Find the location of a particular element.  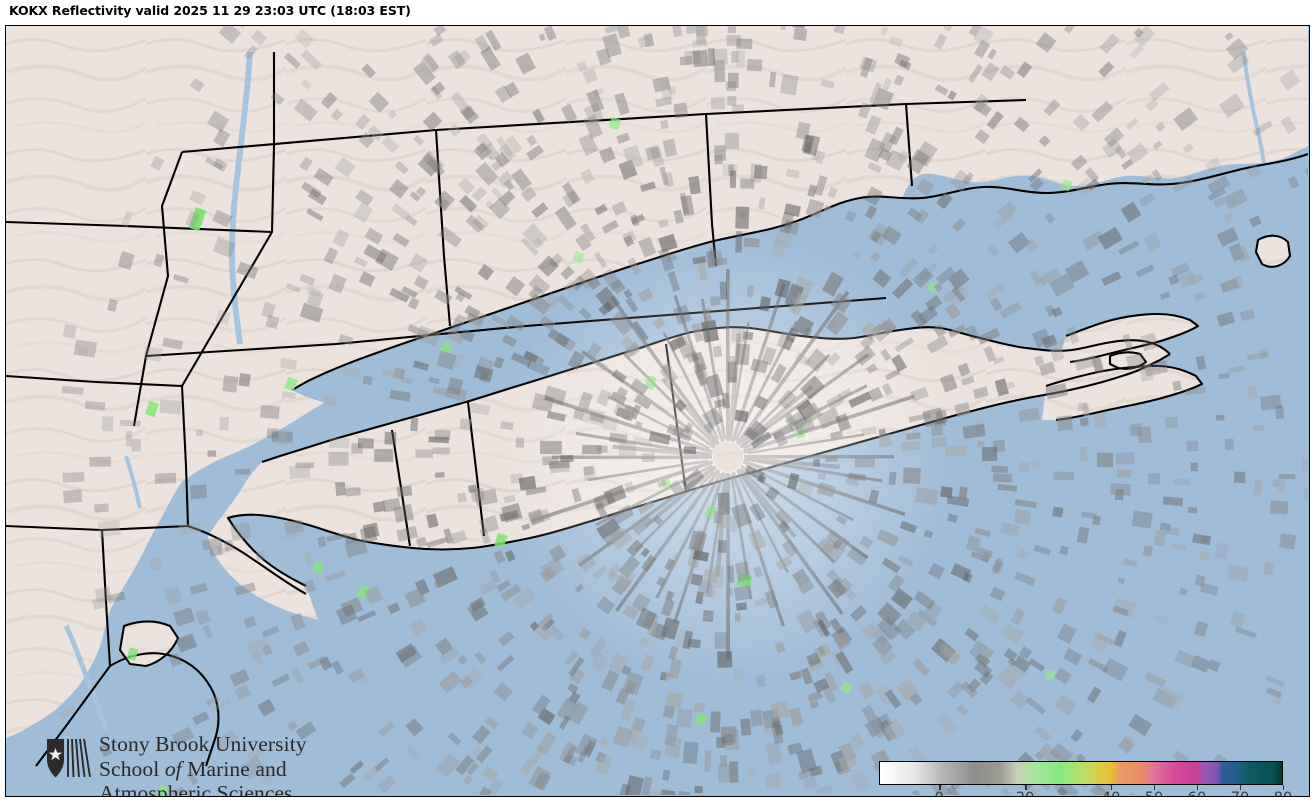

colorbar-tick-label: 0 is located at coordinates (939, 793).